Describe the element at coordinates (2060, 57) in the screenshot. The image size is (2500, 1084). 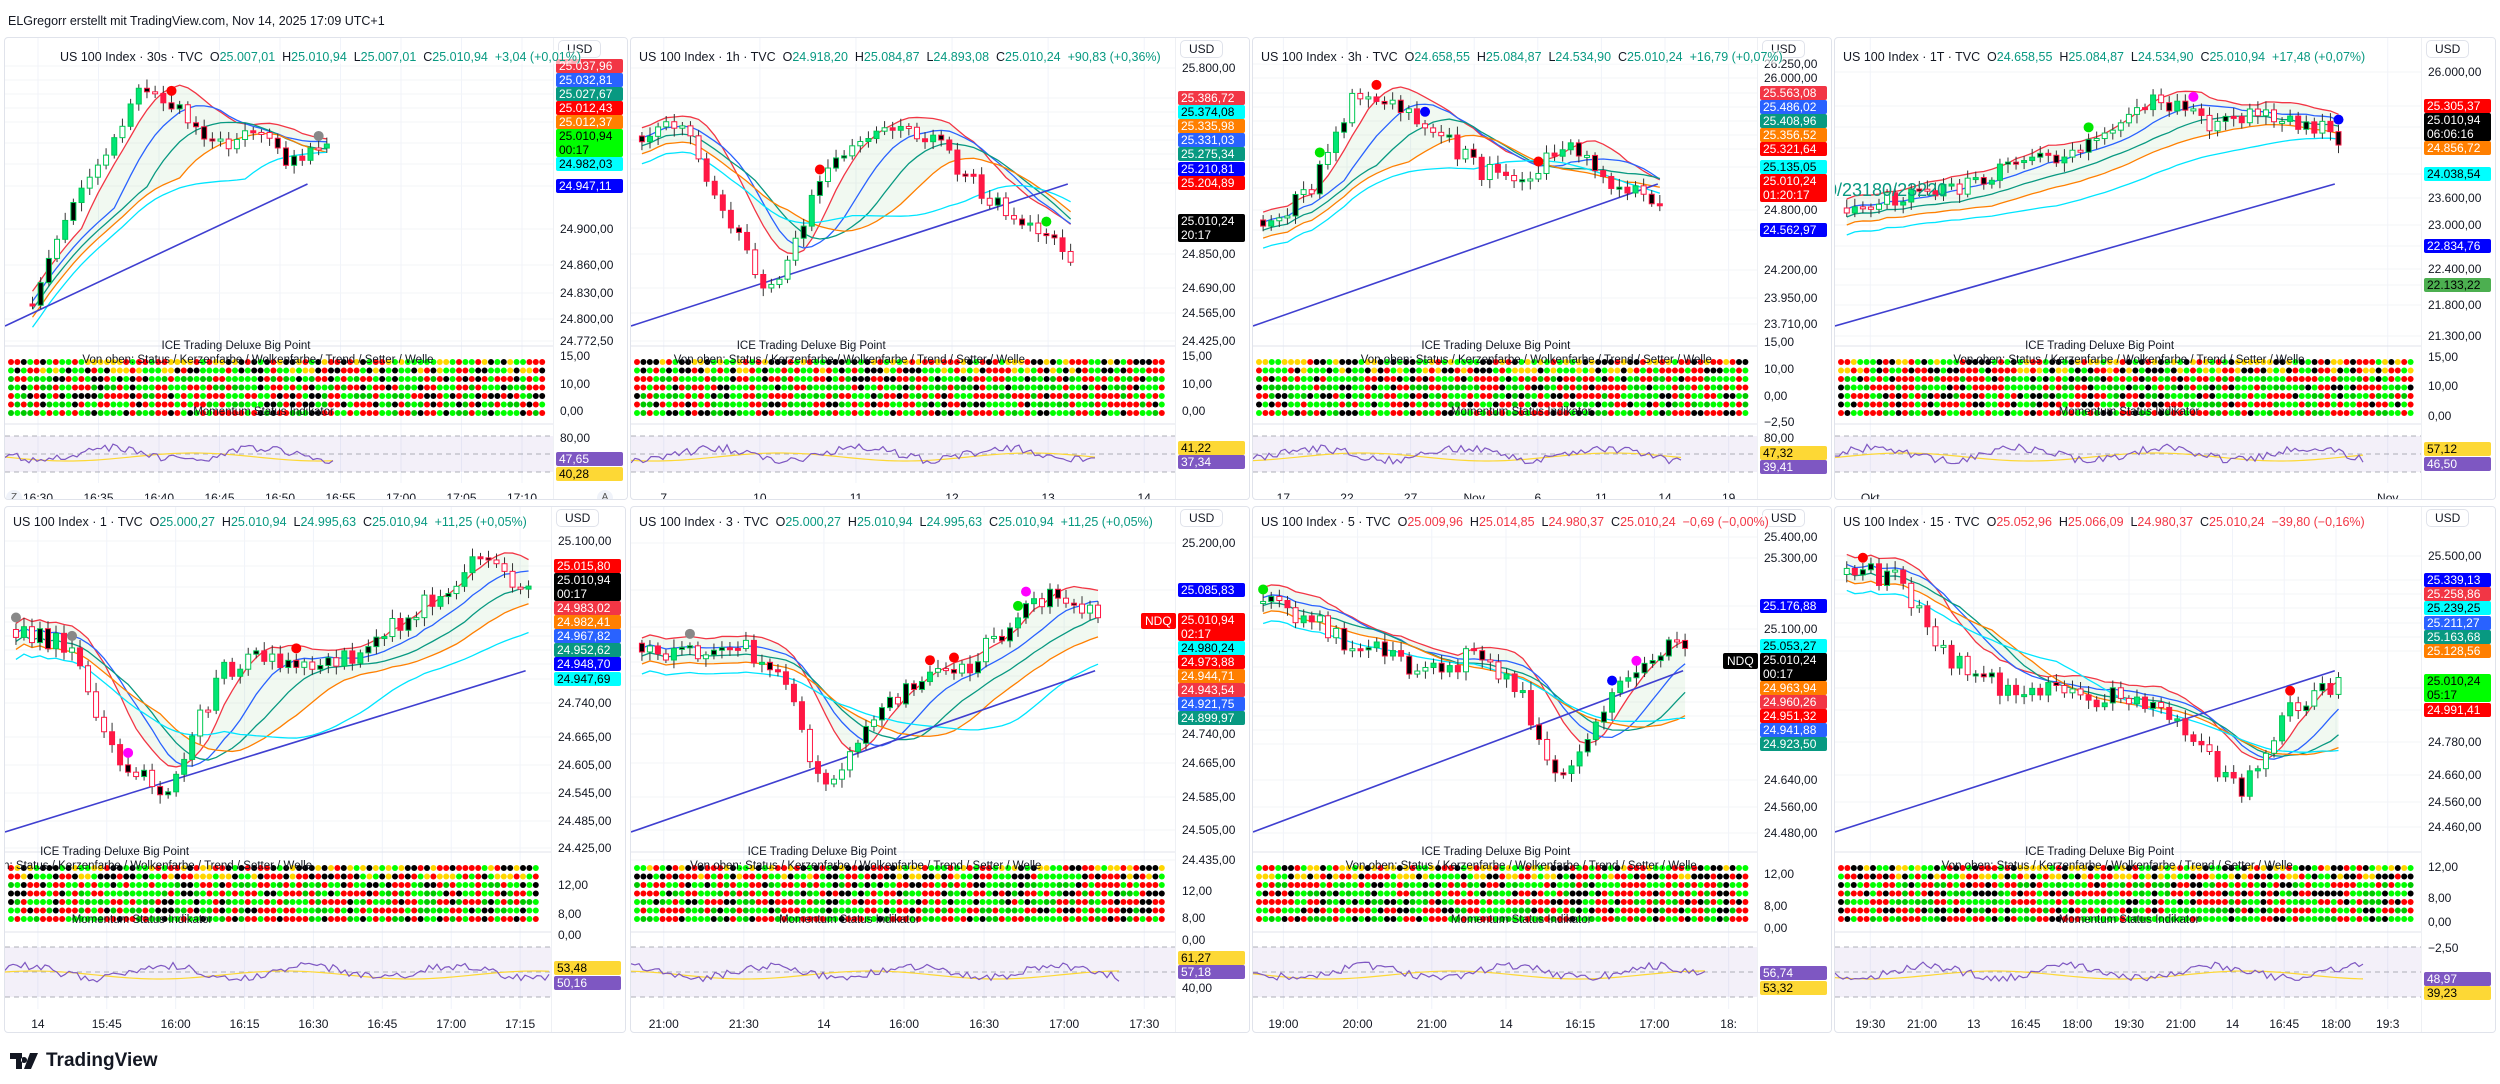
I see `ohlc-label: H` at that location.